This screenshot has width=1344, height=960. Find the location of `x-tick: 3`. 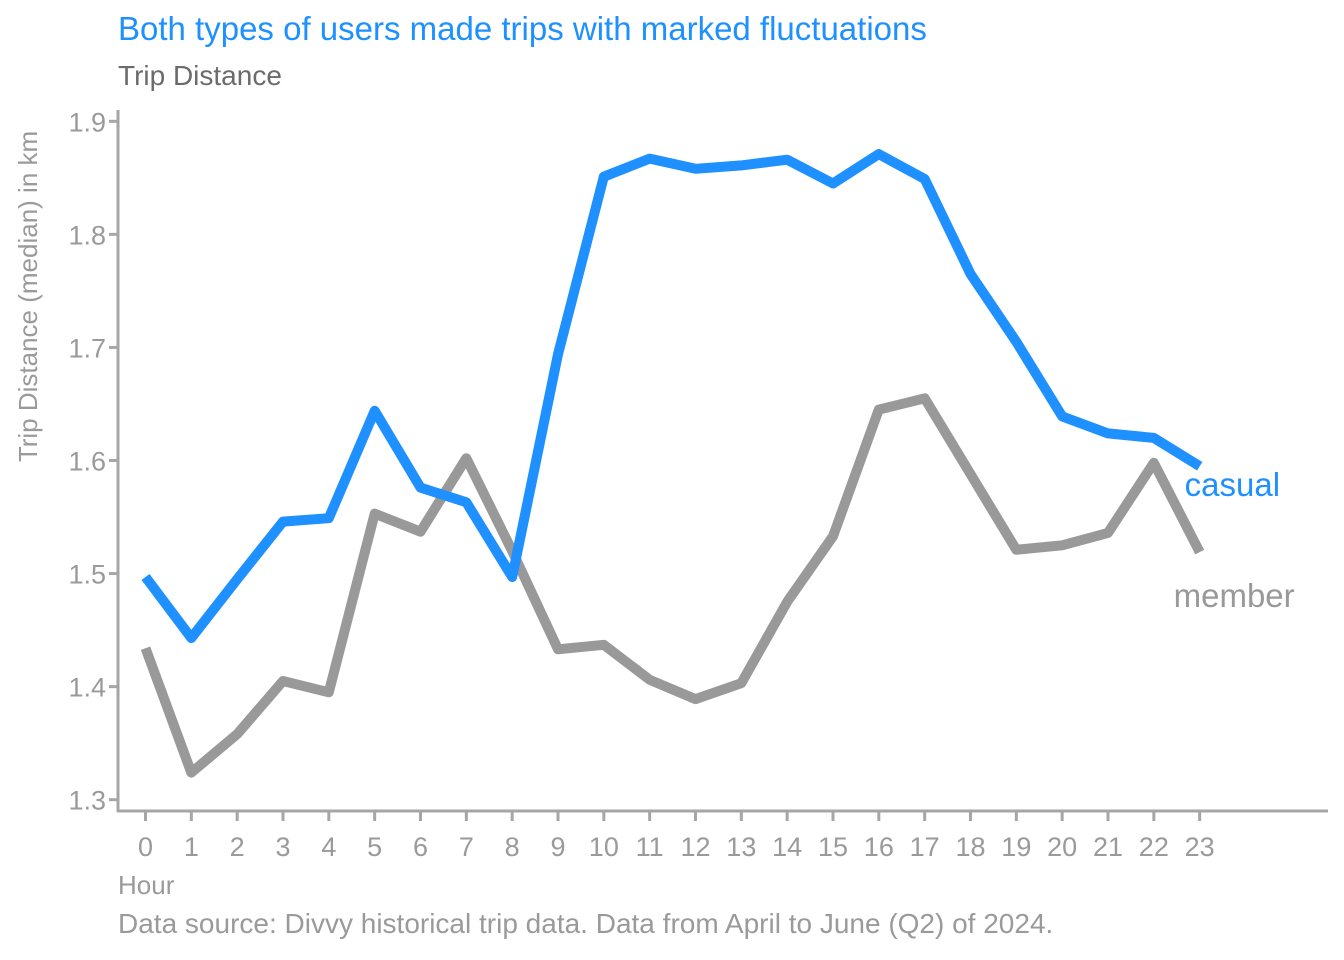

x-tick: 3 is located at coordinates (283, 836).